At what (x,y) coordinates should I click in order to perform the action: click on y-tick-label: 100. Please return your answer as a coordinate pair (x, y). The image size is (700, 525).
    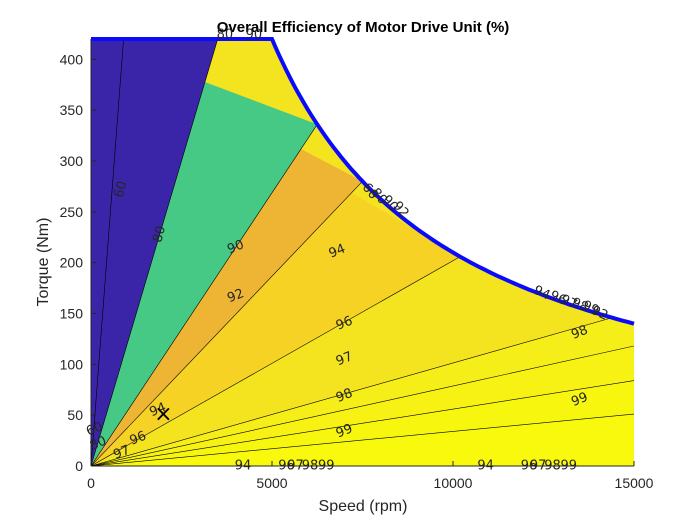
    Looking at the image, I should click on (72, 364).